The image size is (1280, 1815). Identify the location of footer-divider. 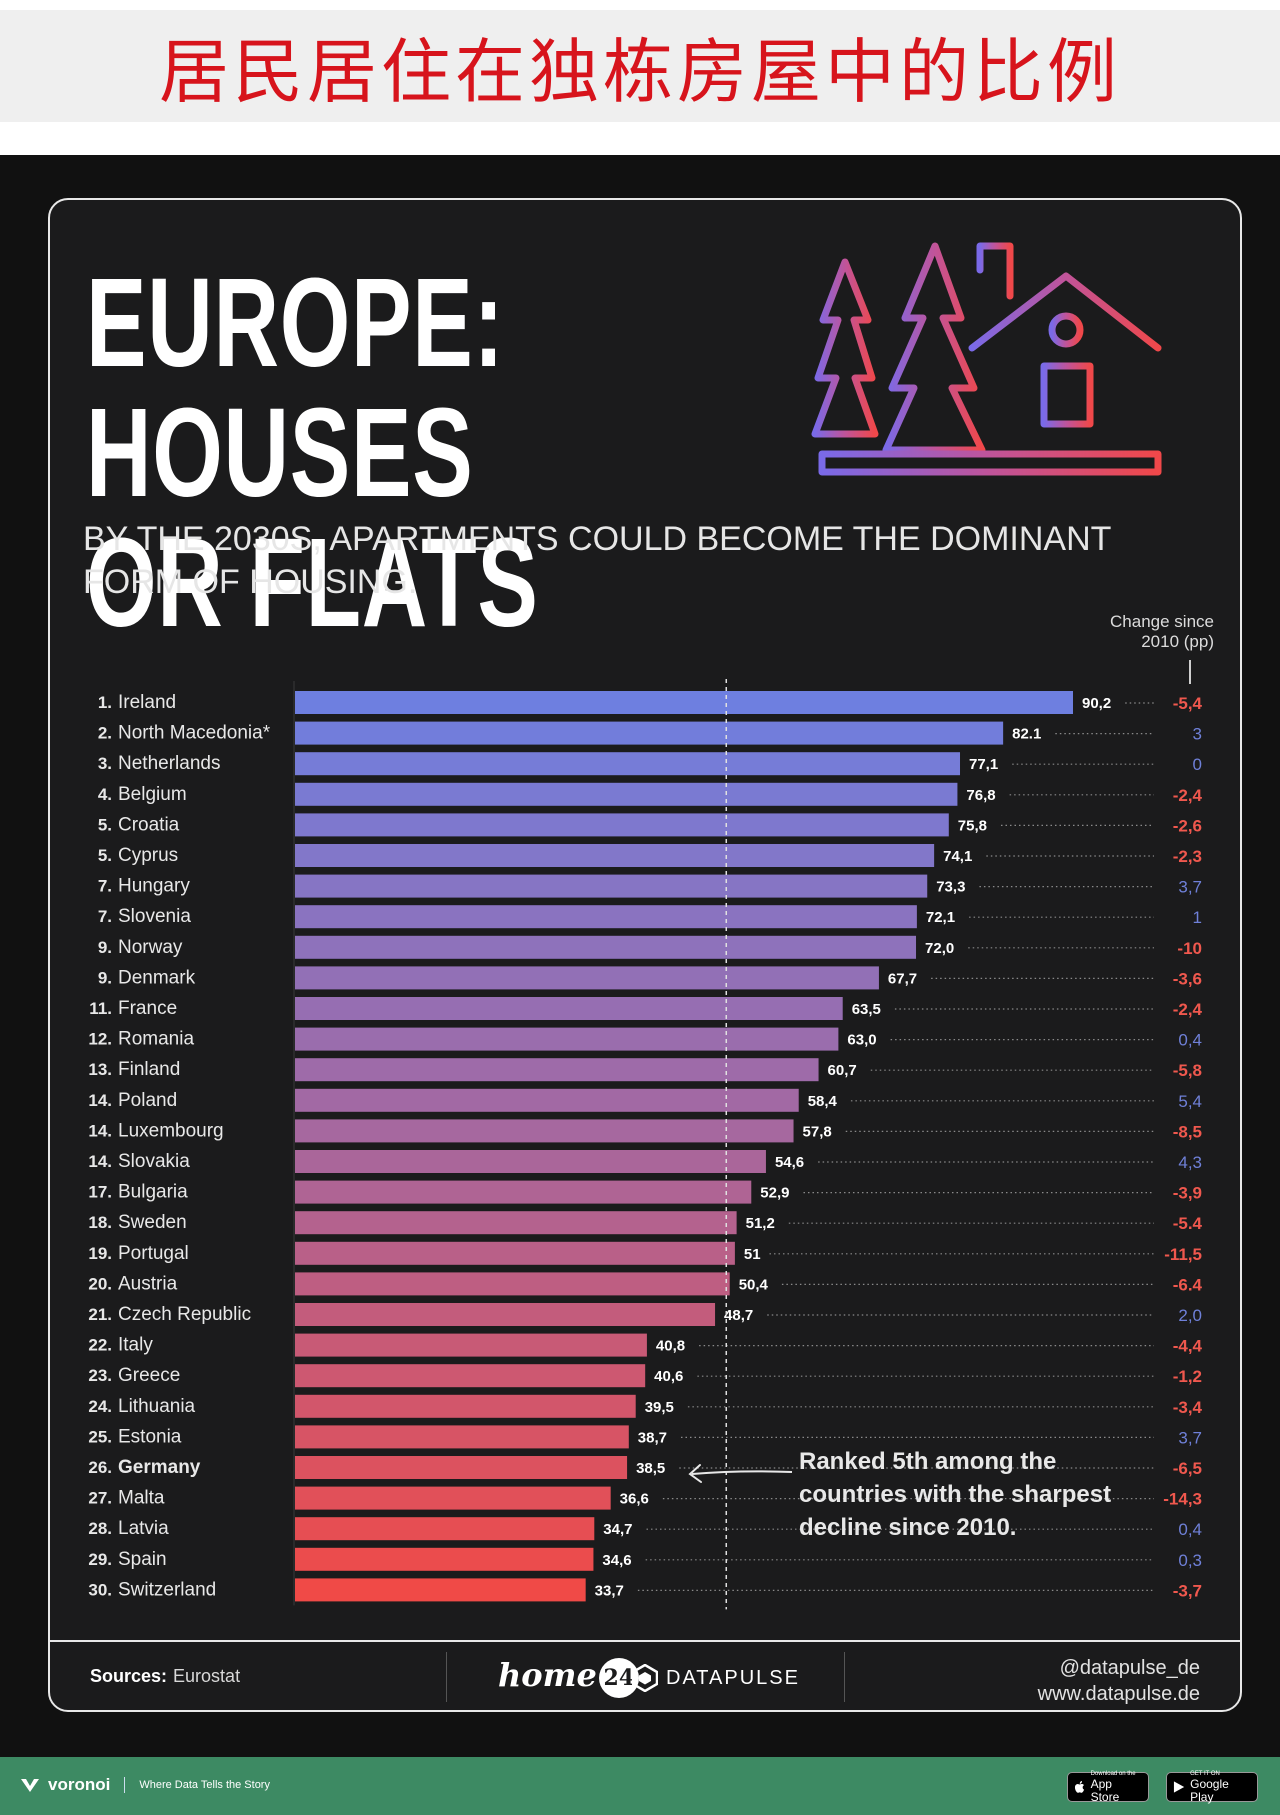
(645, 1641).